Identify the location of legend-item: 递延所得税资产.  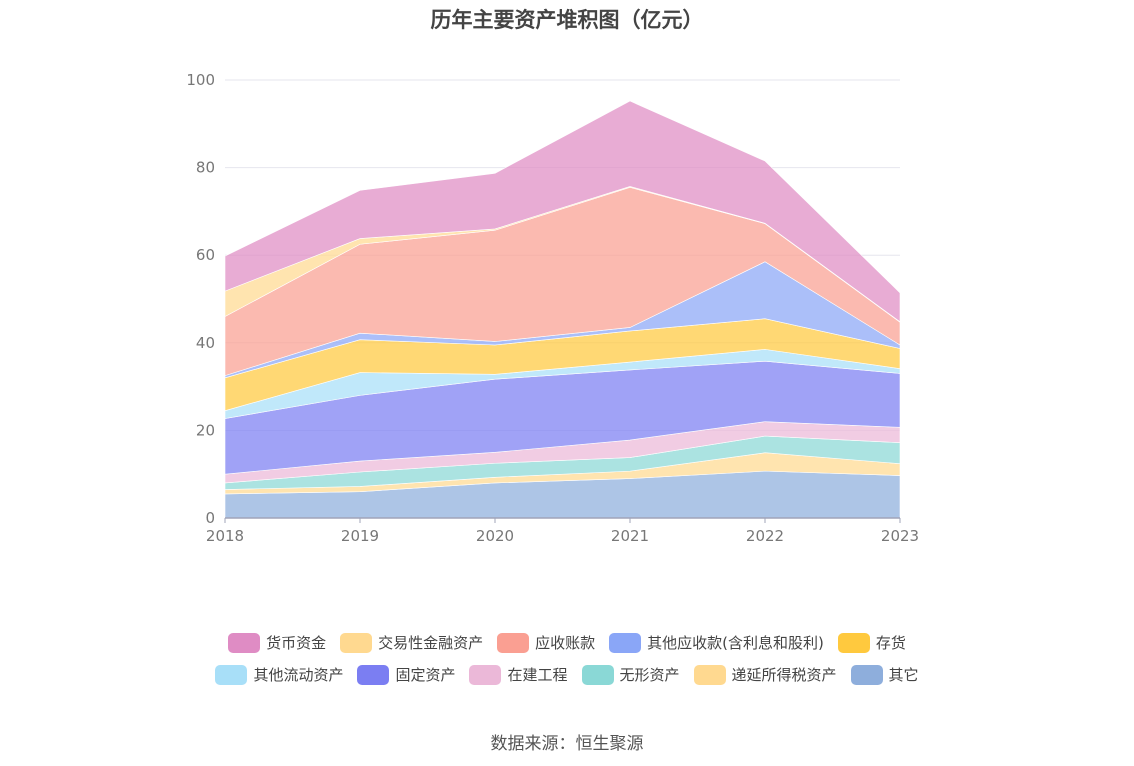
(765, 674).